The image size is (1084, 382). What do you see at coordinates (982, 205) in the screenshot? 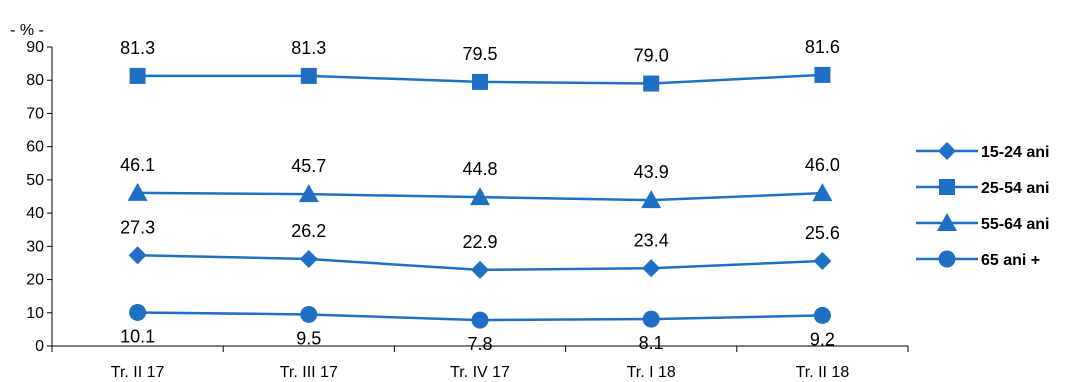
I see `legend: 15-24 ani 25-54 ani 55-64 ani 65 ani +` at bounding box center [982, 205].